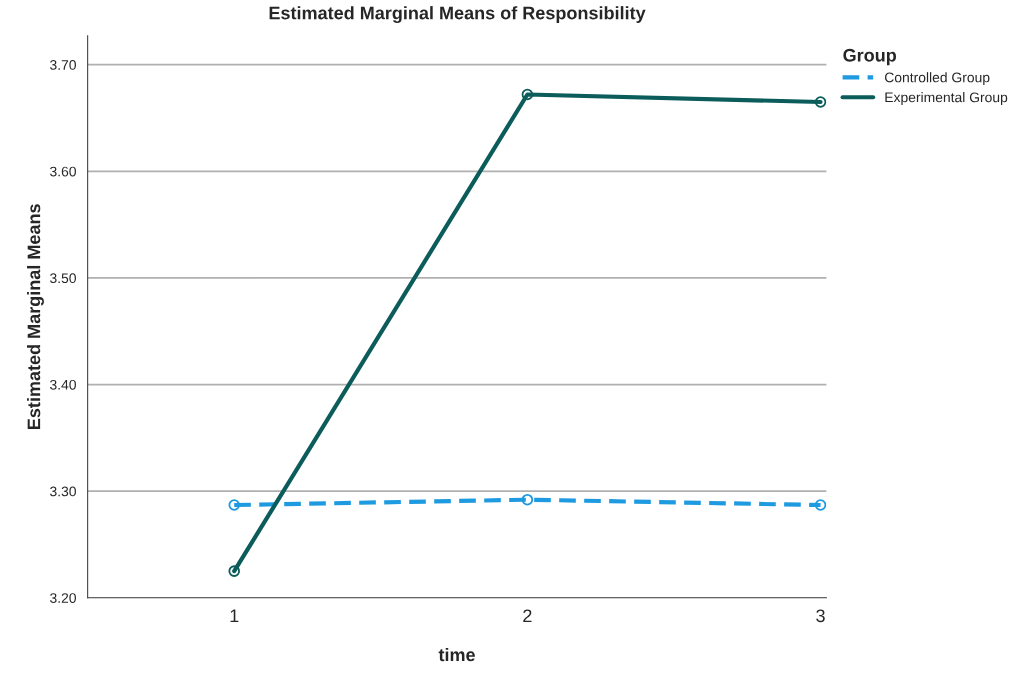 The image size is (1019, 677). What do you see at coordinates (456, 654) in the screenshot?
I see `x-axis-title: time` at bounding box center [456, 654].